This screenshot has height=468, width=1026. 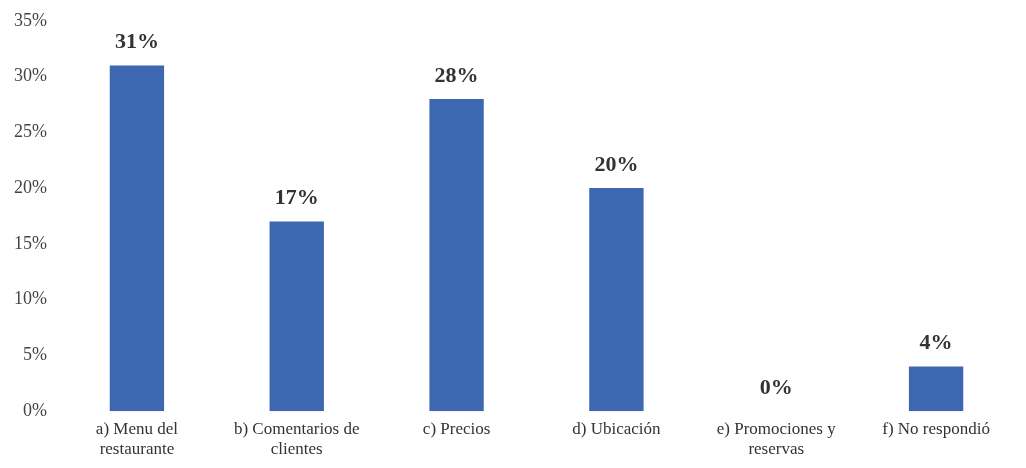 I want to click on data-label: 0%, so click(x=776, y=386).